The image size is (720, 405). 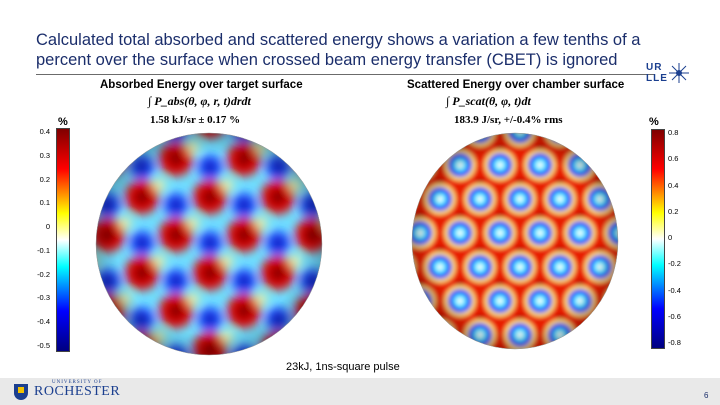 I want to click on left-colorbar, so click(x=63, y=240).